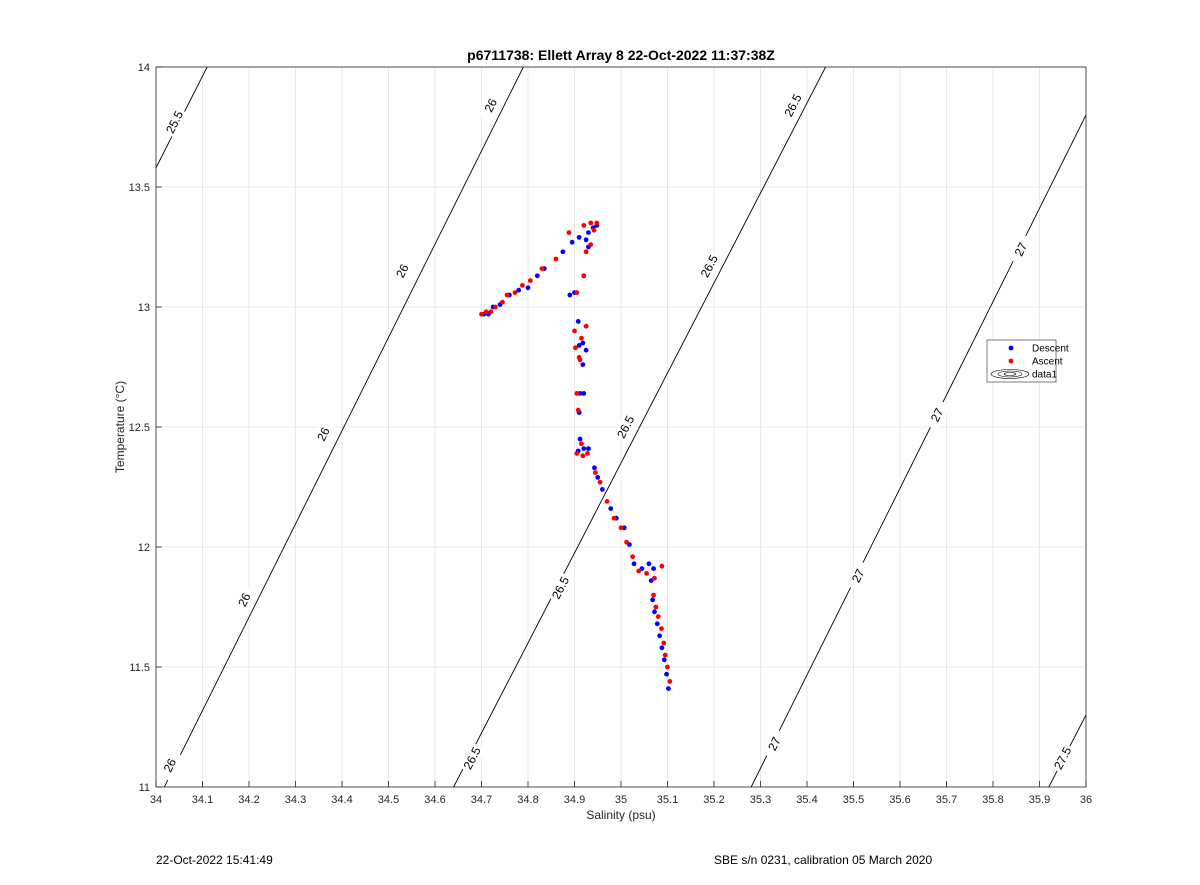 This screenshot has width=1200, height=885. I want to click on x-tick-label: 34.2, so click(248, 800).